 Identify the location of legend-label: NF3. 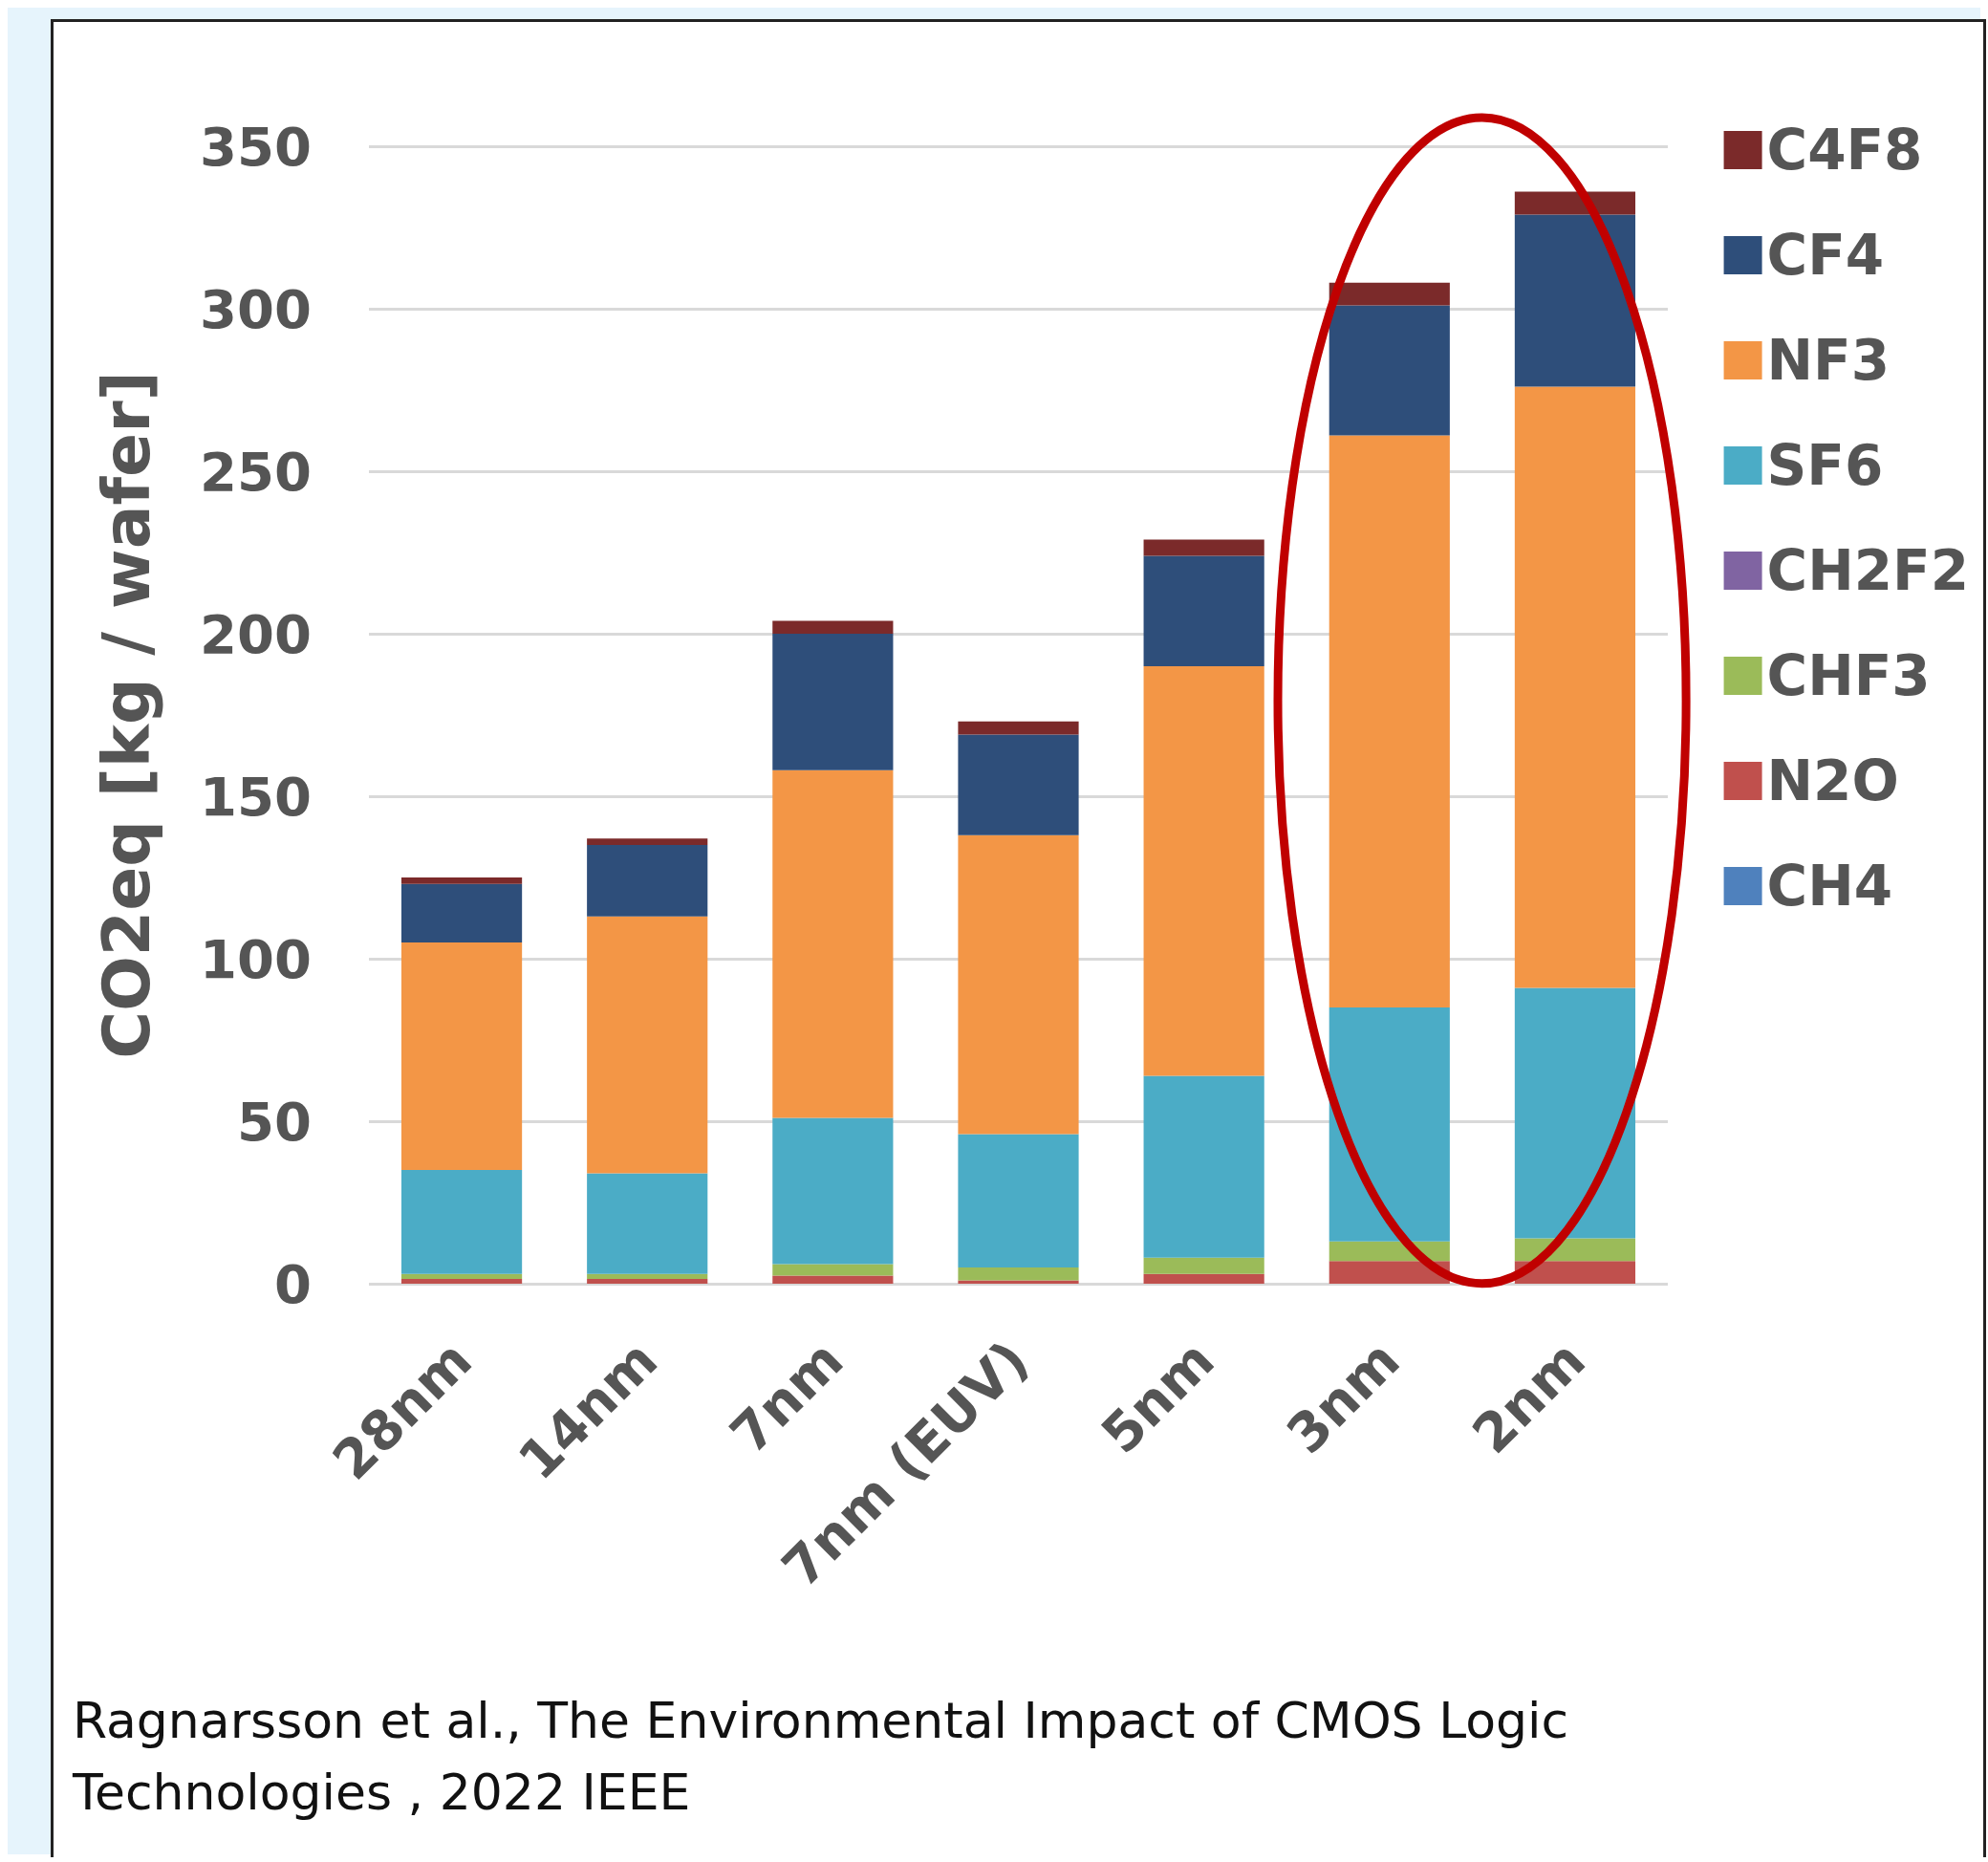
(1829, 360).